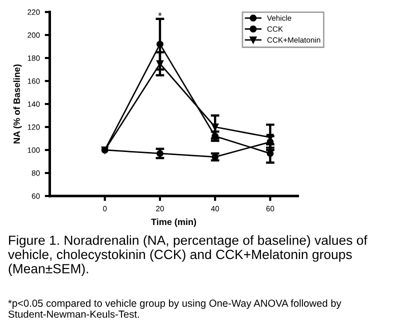 The image size is (398, 329). Describe the element at coordinates (17, 104) in the screenshot. I see `y-axis-title: NA (% of Baseline)` at that location.